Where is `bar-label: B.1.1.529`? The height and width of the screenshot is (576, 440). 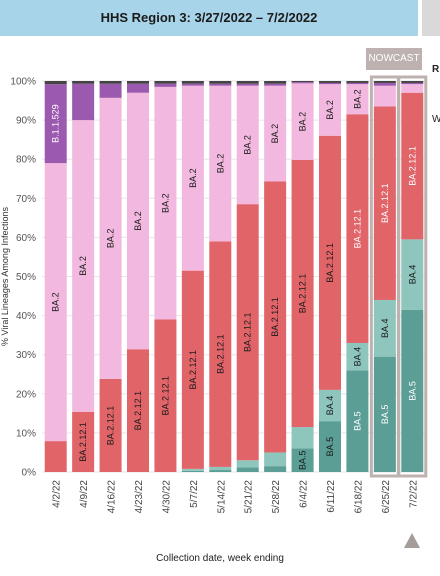 bar-label: B.1.1.529 is located at coordinates (56, 123).